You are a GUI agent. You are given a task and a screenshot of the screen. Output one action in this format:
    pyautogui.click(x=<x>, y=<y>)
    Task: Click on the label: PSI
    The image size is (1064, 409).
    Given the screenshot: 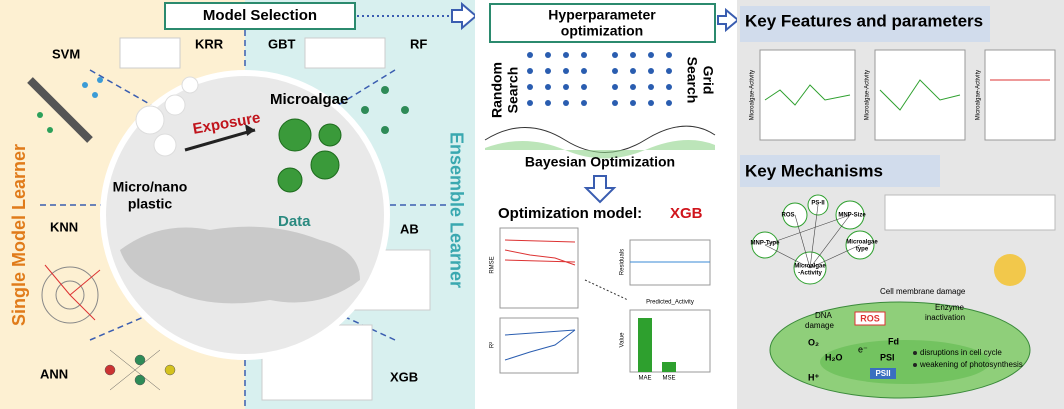 What is the action you would take?
    pyautogui.click(x=887, y=357)
    